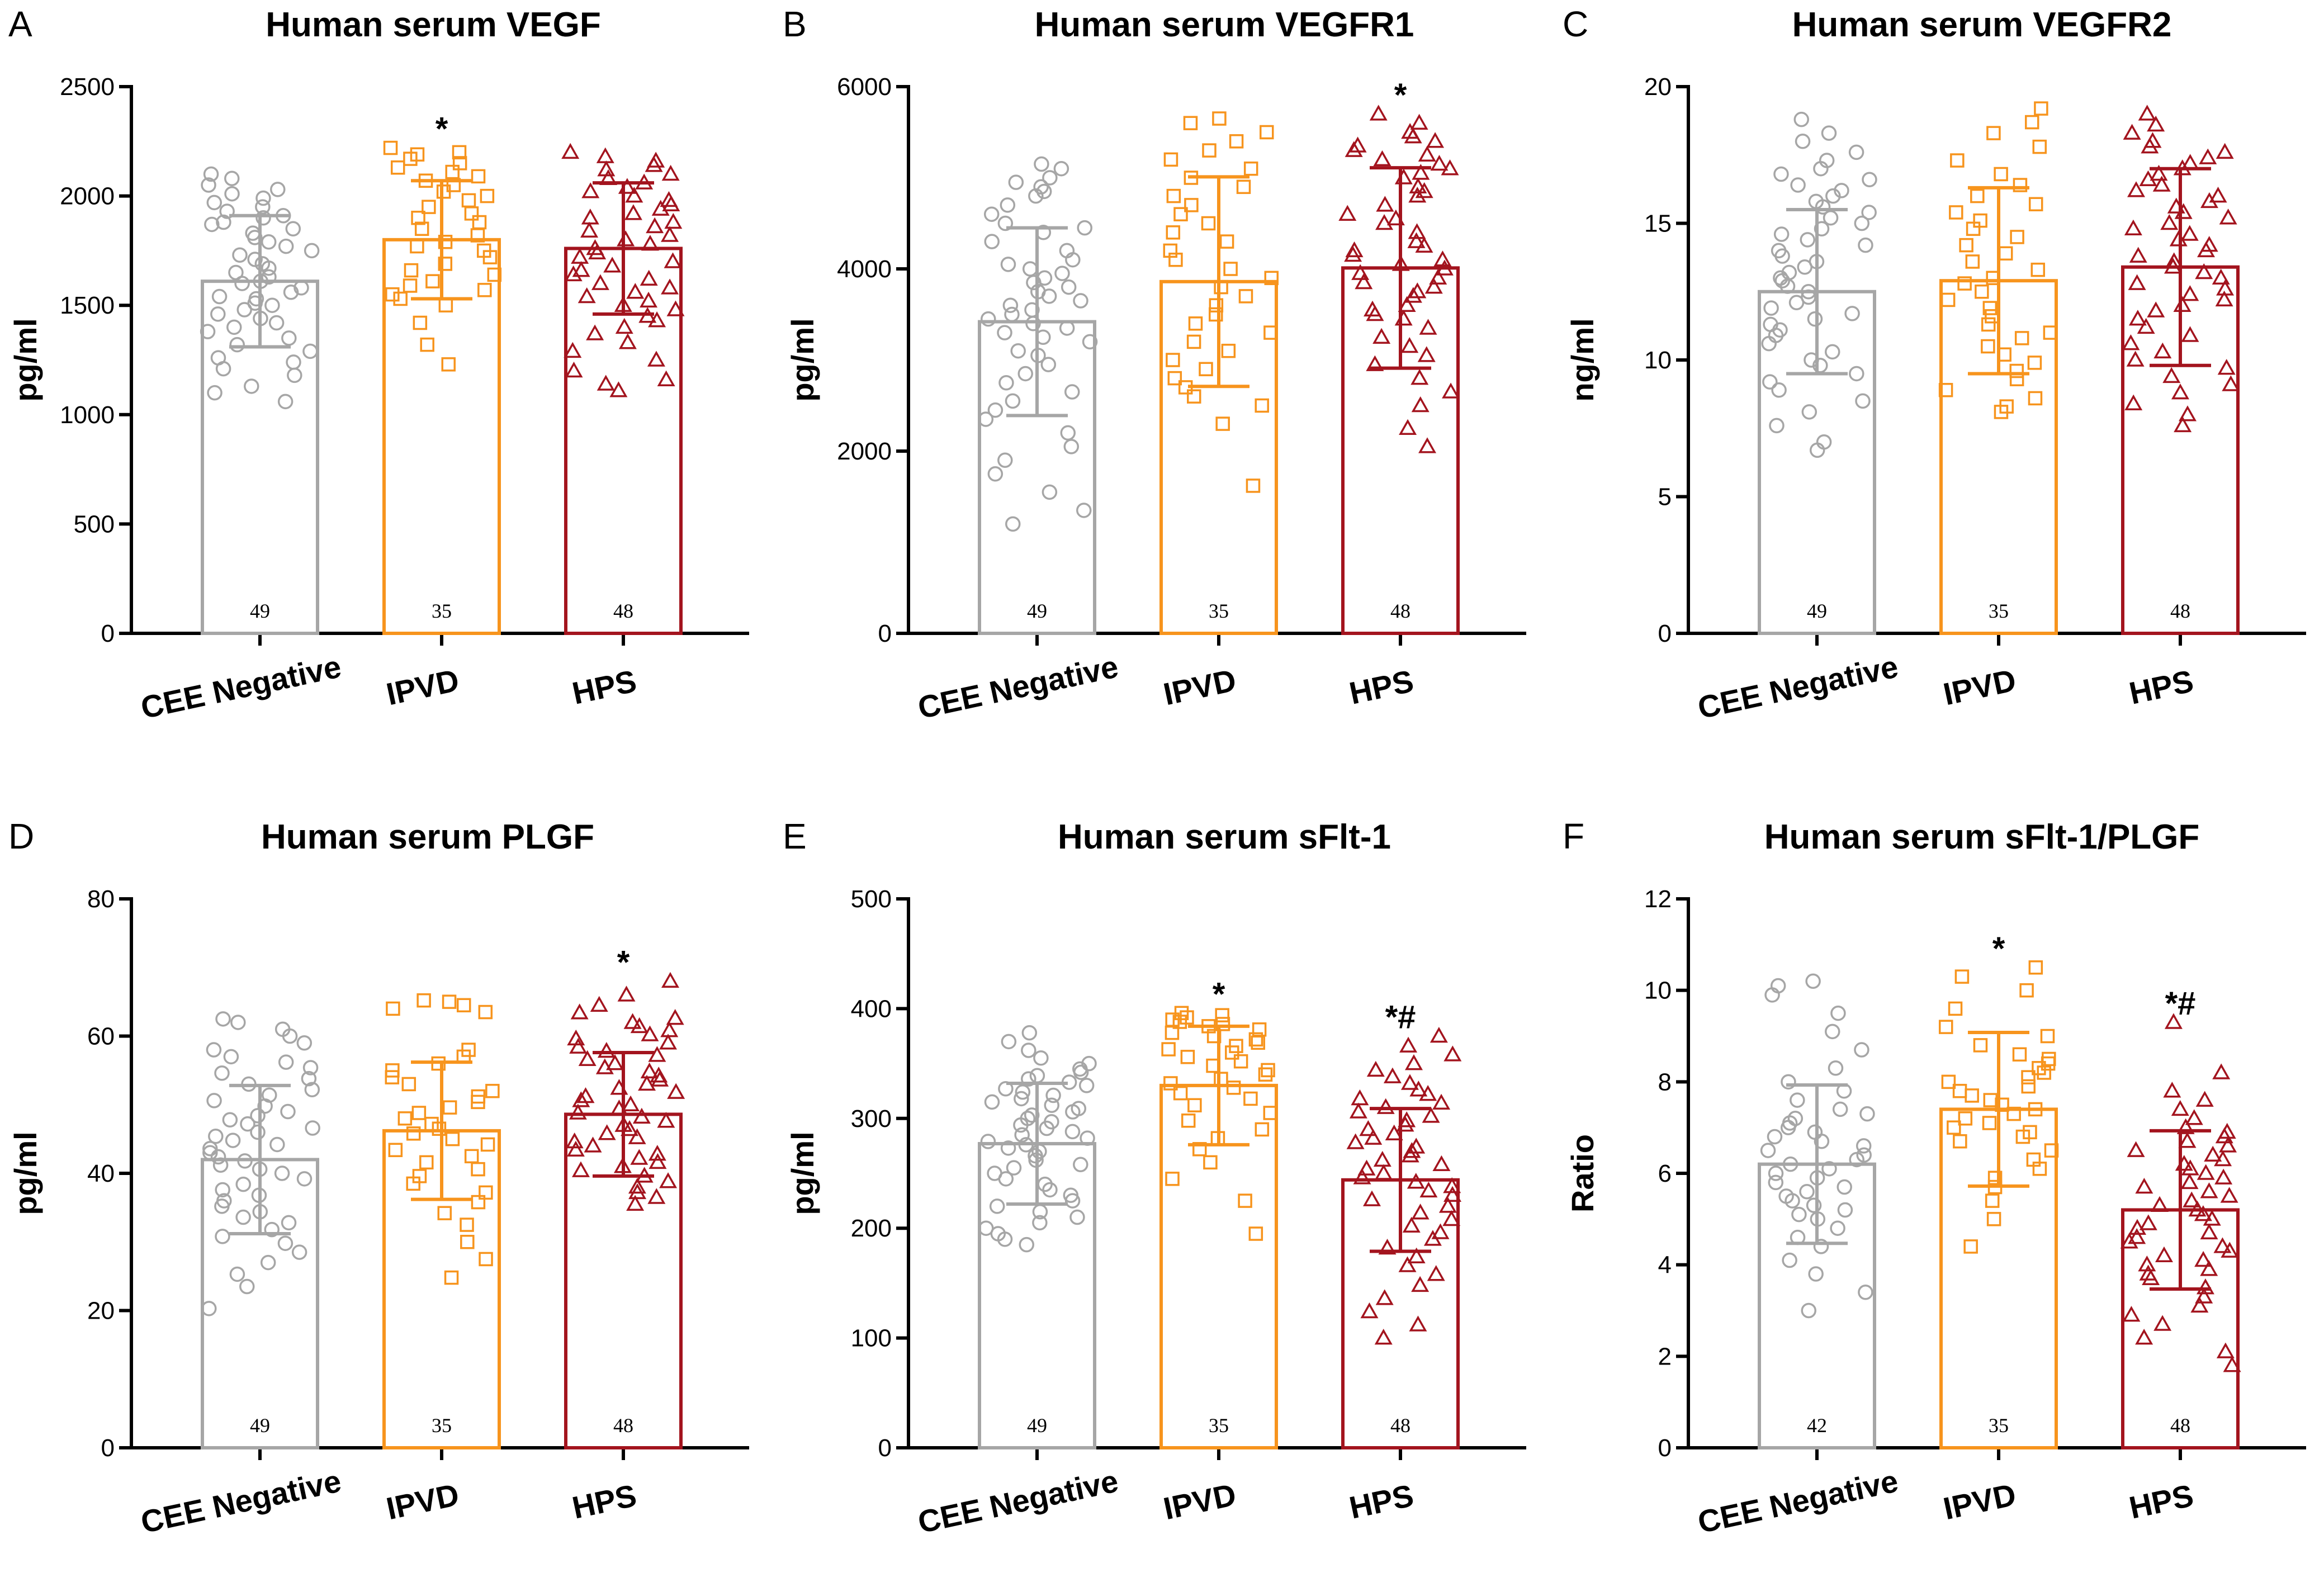  What do you see at coordinates (623, 611) in the screenshot?
I see `n-label: 48` at bounding box center [623, 611].